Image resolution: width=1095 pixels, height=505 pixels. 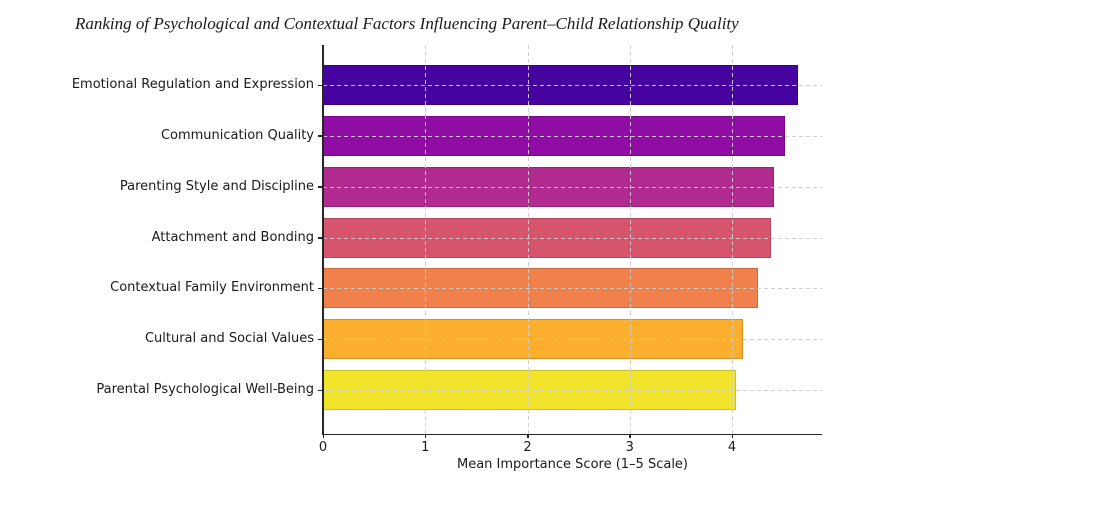 I want to click on y-tick-label: Emotional Regulation and Expression, so click(x=192, y=84).